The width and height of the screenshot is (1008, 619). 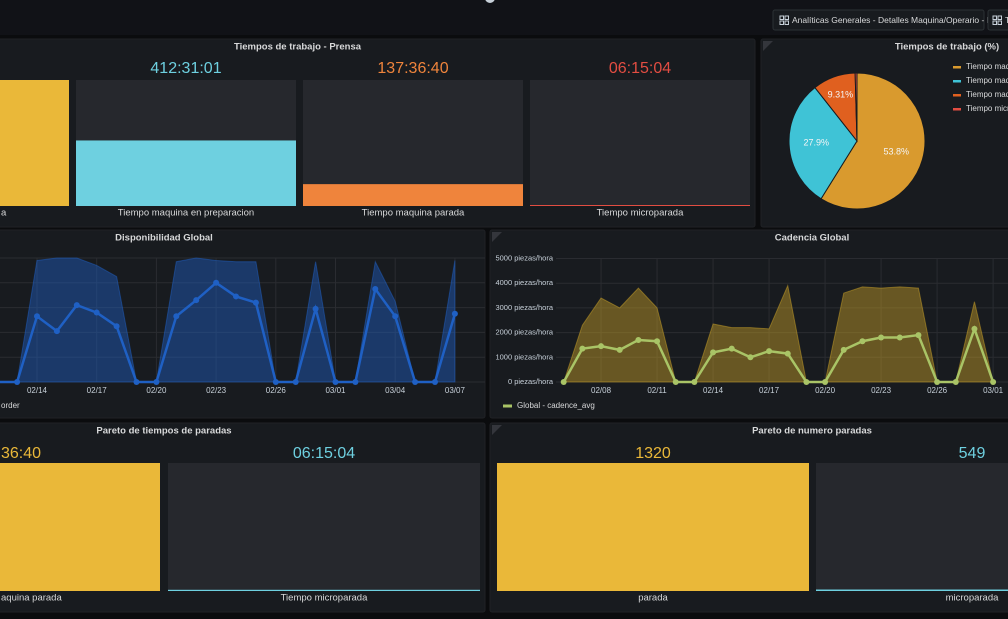 What do you see at coordinates (524, 356) in the screenshot?
I see `y-tick-label: 1000 piezas/hora` at bounding box center [524, 356].